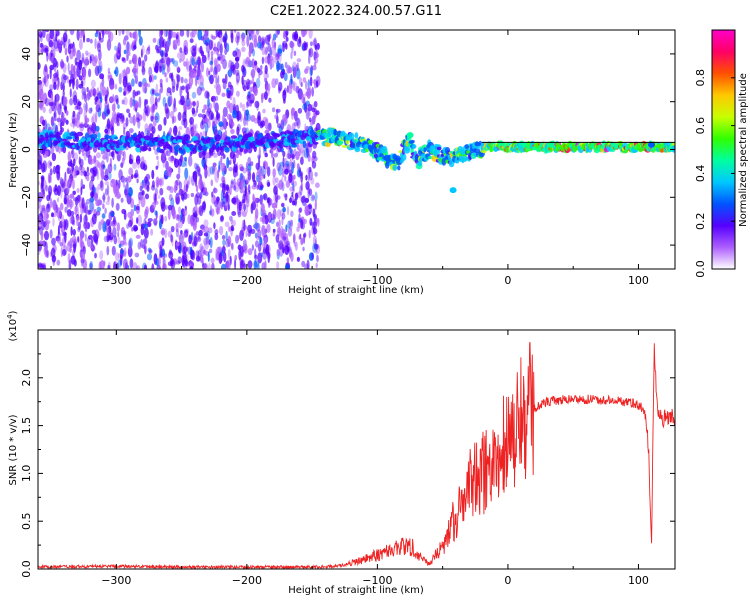  Describe the element at coordinates (26, 244) in the screenshot. I see `y-tick-label: −40` at that location.